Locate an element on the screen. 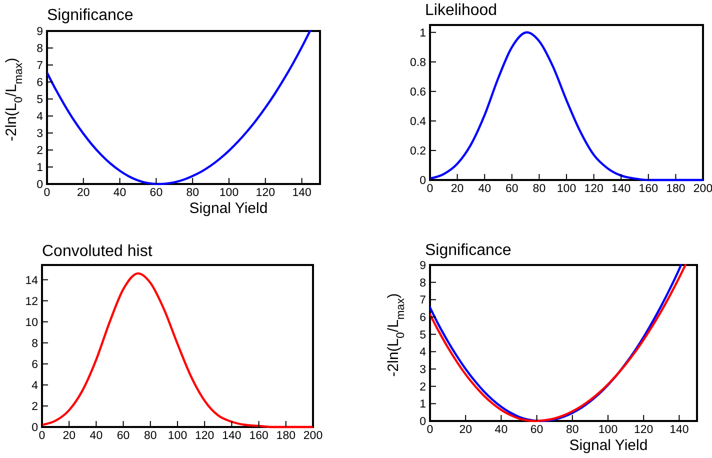  y-tick-label: 10 is located at coordinates (31, 322).